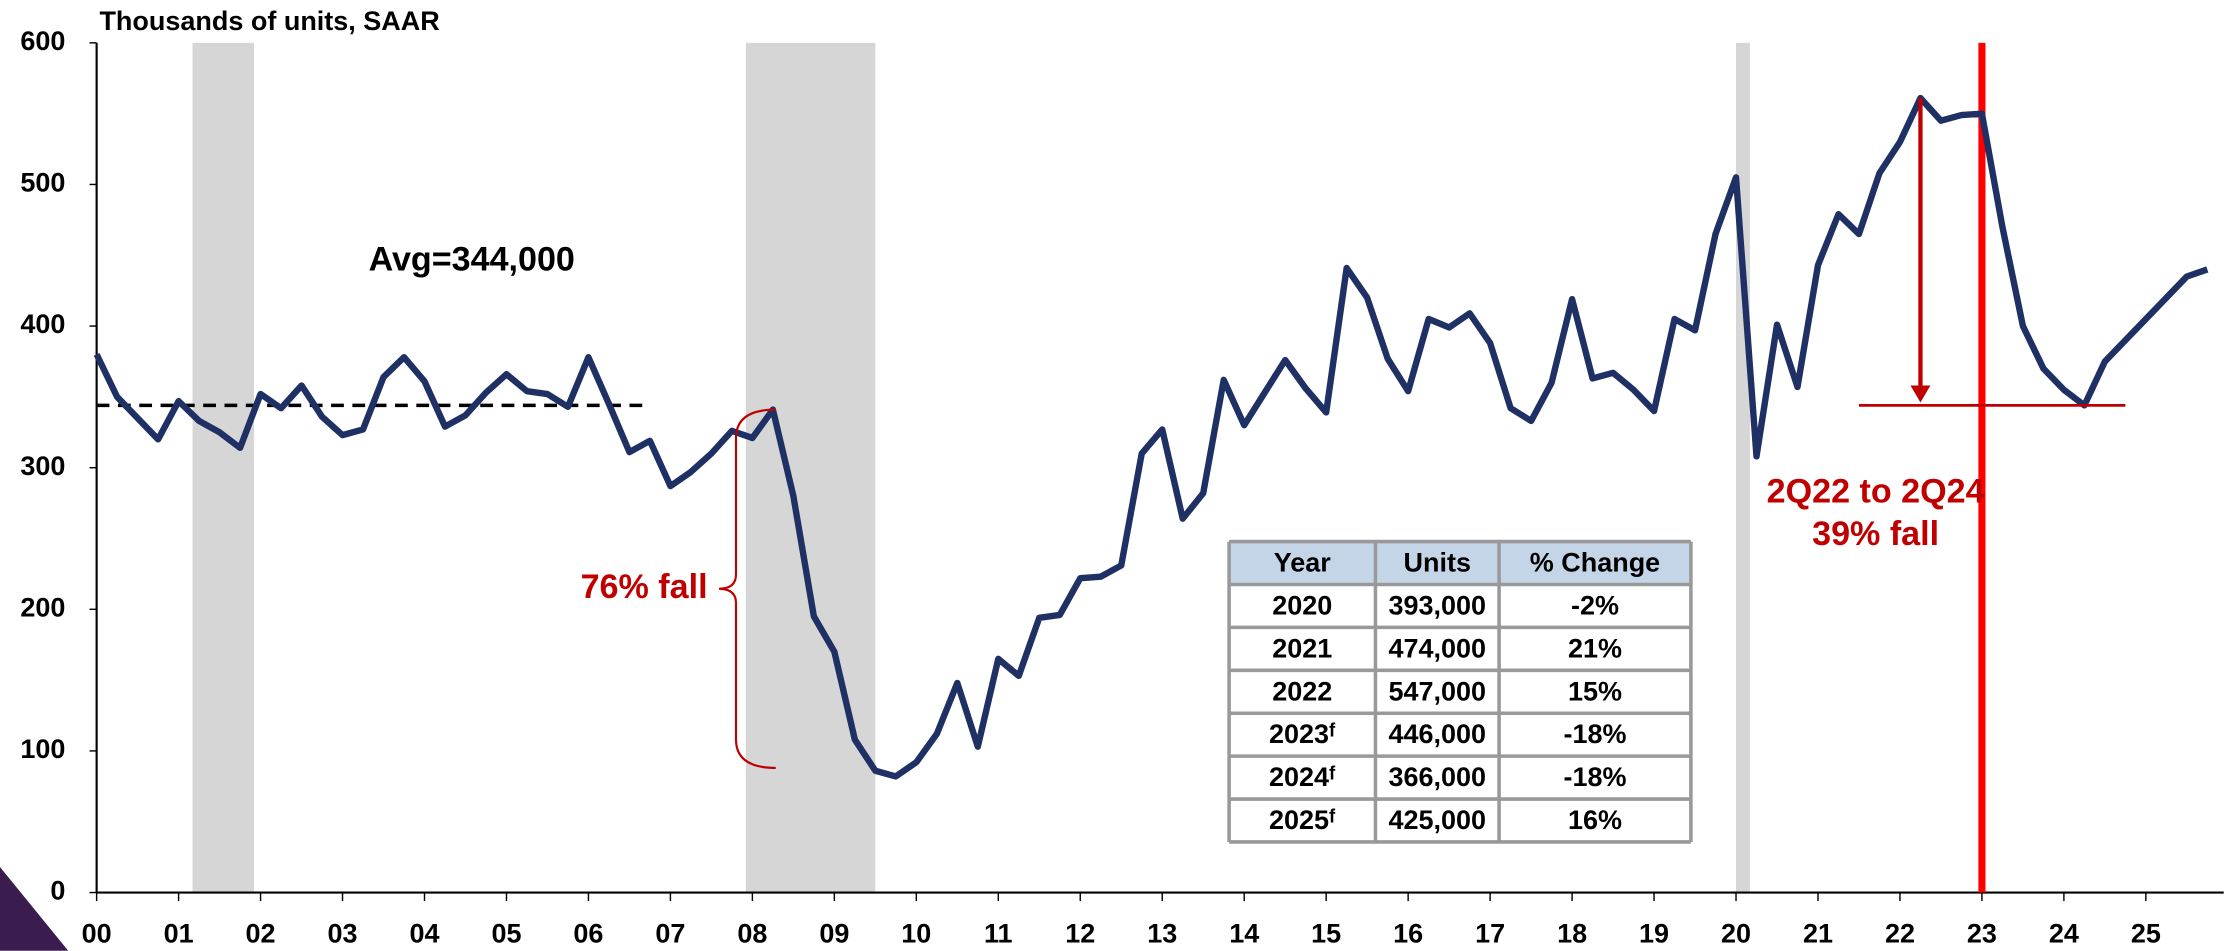  What do you see at coordinates (1982, 933) in the screenshot?
I see `x-tick-label: 23` at bounding box center [1982, 933].